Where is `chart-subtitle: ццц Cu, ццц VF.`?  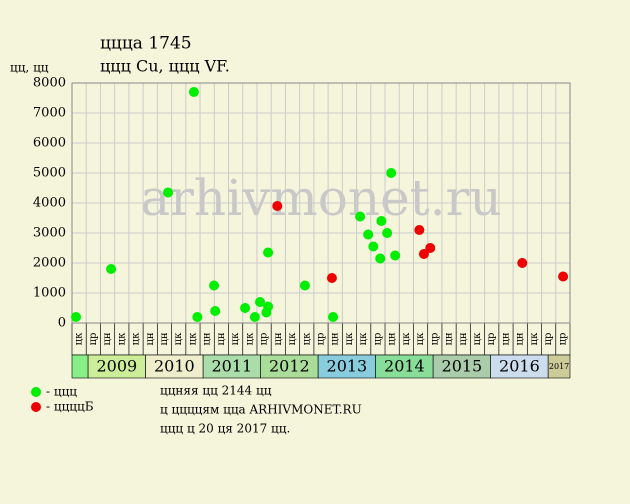 chart-subtitle: ццц Cu, ццц VF. is located at coordinates (165, 66).